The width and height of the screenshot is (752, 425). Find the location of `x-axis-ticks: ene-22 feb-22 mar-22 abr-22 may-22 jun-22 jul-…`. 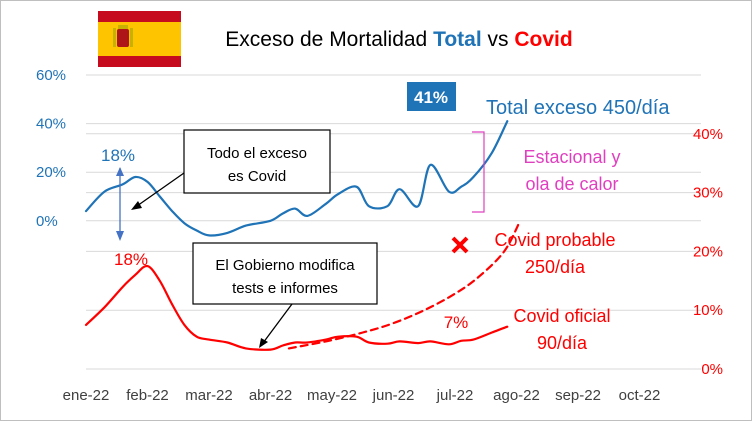

x-axis-ticks: ene-22 feb-22 mar-22 abr-22 may-22 jun-22 jul-… is located at coordinates (362, 395).